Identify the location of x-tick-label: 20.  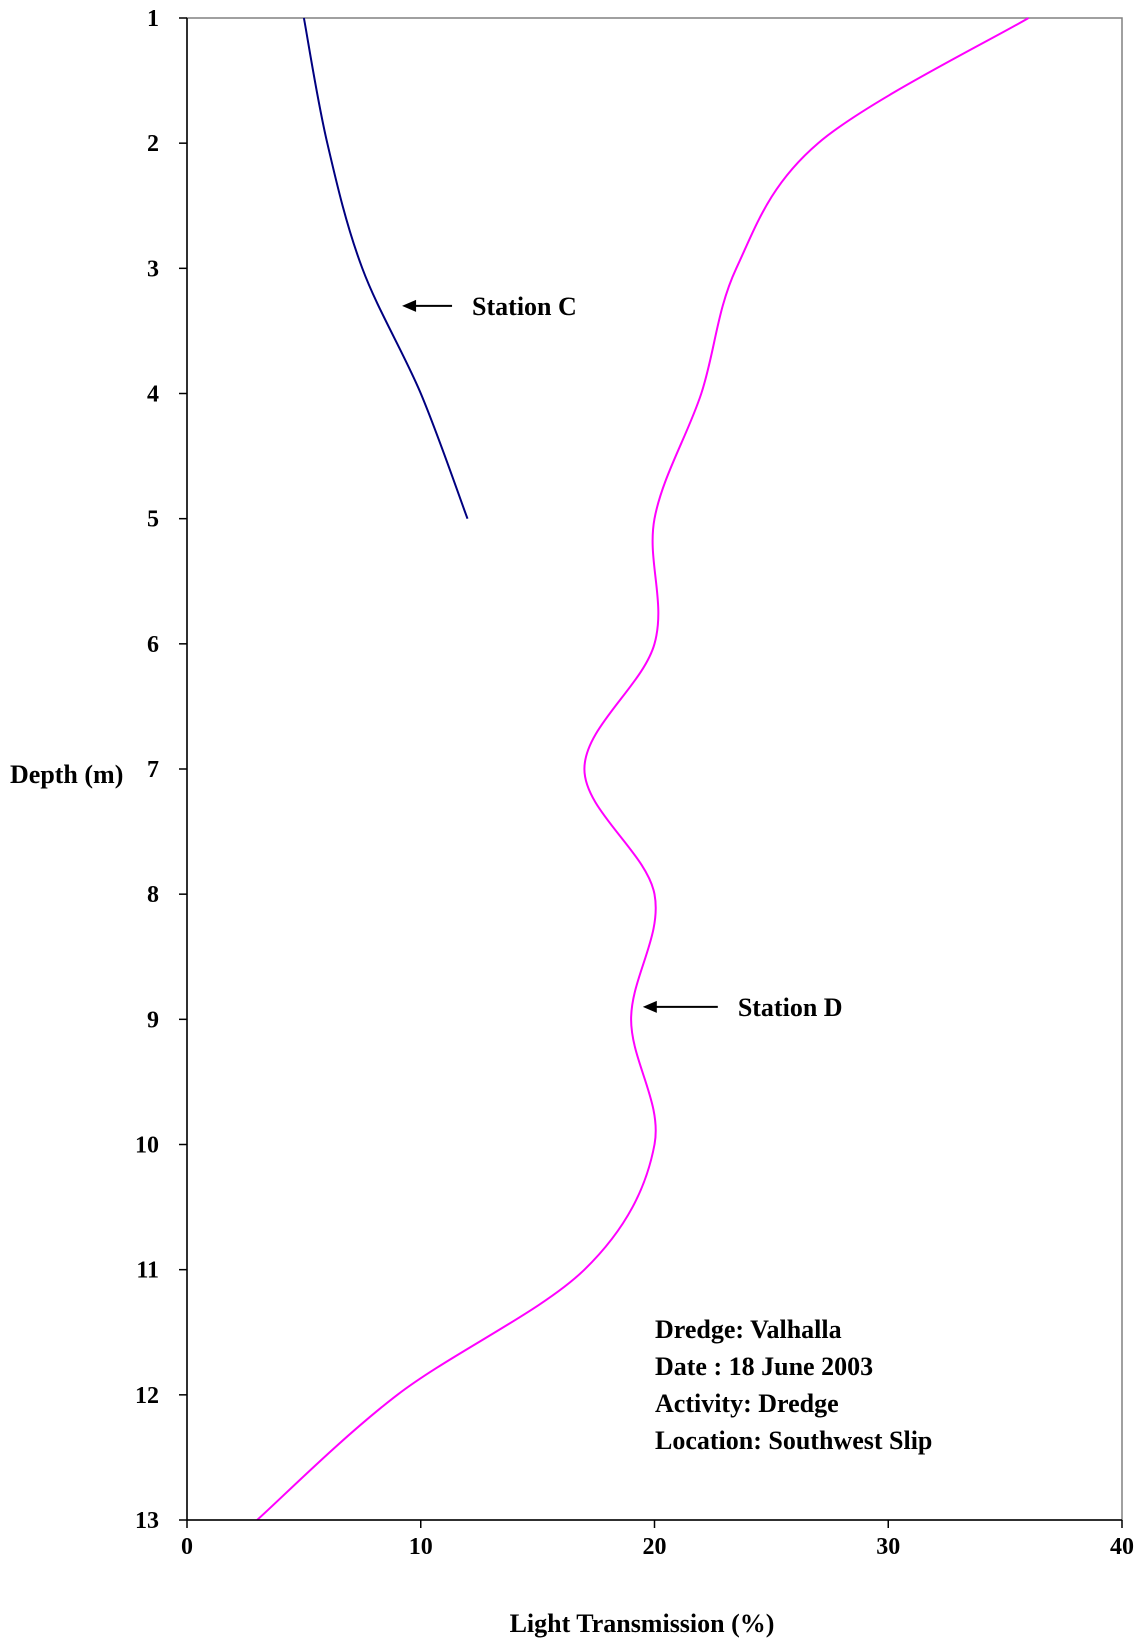
(655, 1547).